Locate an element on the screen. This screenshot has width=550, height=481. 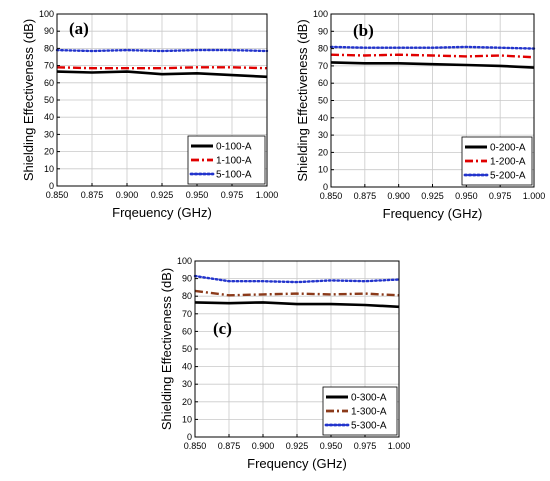
series-line-5-100-A is located at coordinates (162, 50).